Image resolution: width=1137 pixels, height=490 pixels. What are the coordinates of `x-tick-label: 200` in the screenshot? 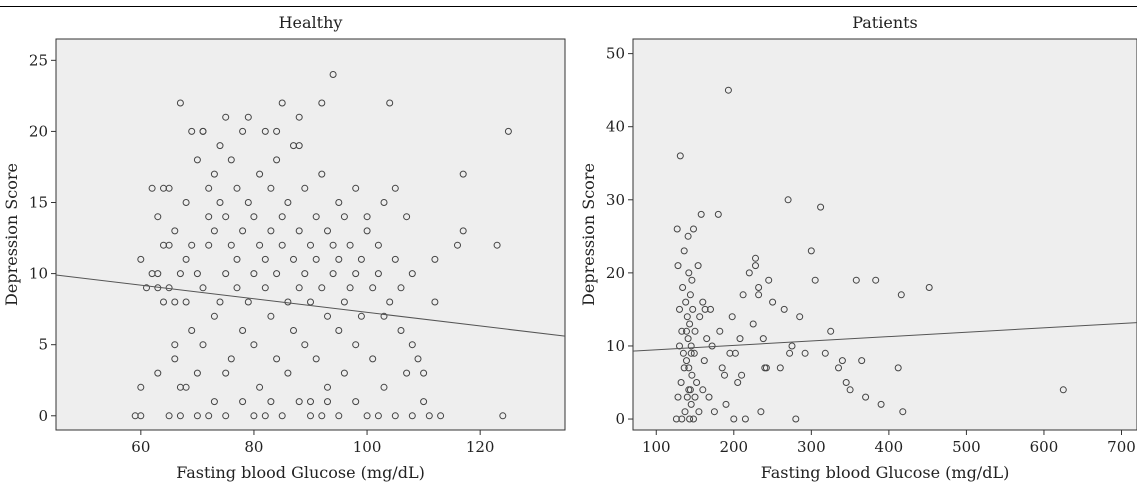 It's located at (733, 447).